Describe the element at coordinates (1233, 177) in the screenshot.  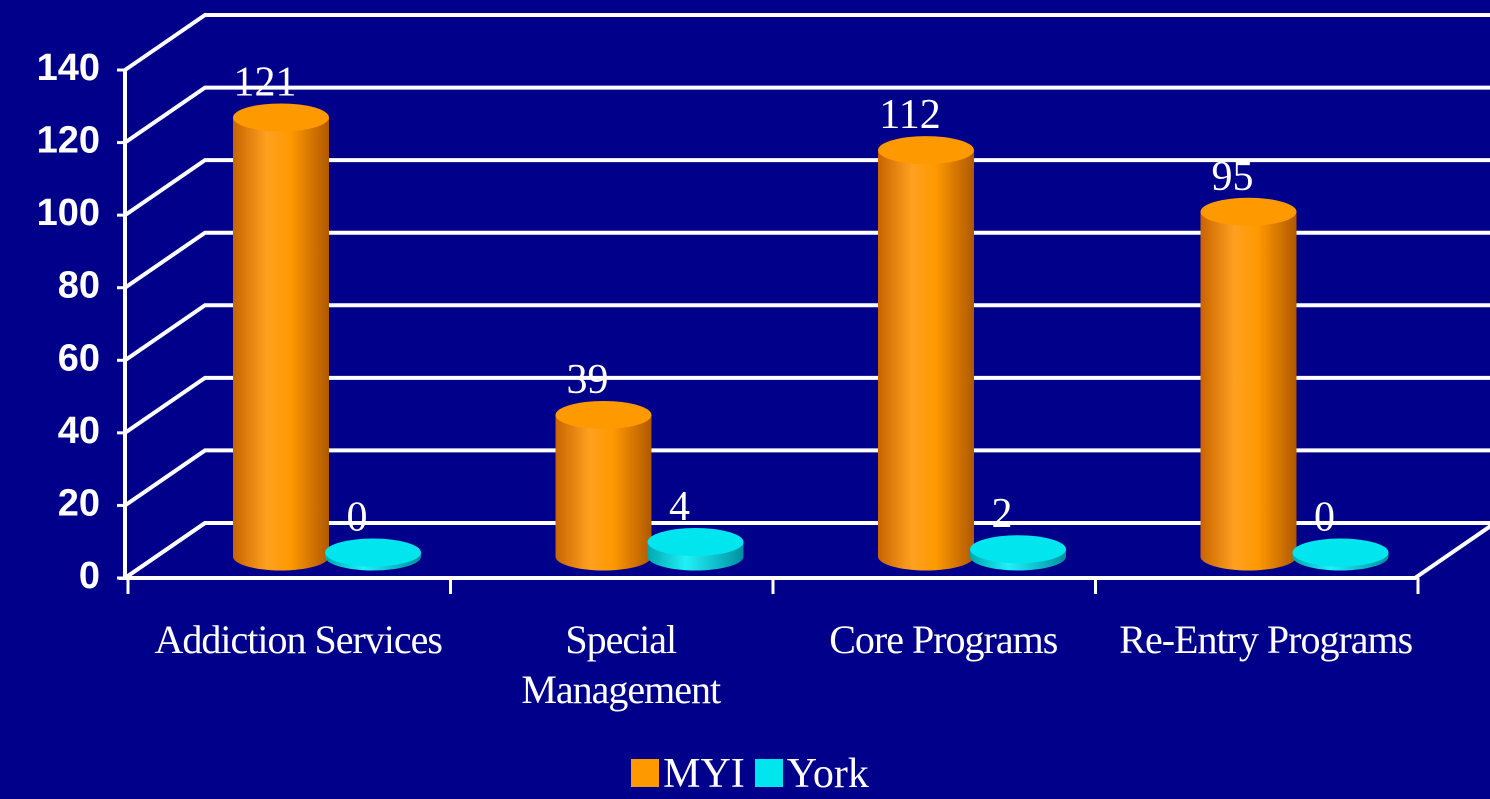
I see `value-label: 95` at that location.